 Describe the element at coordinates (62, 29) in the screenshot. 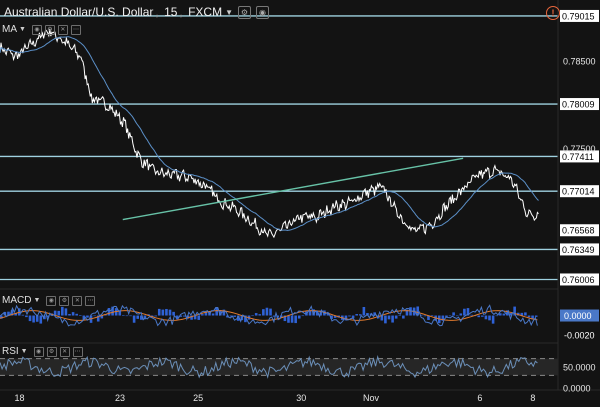

I see `ma-close-icon: ✕` at that location.